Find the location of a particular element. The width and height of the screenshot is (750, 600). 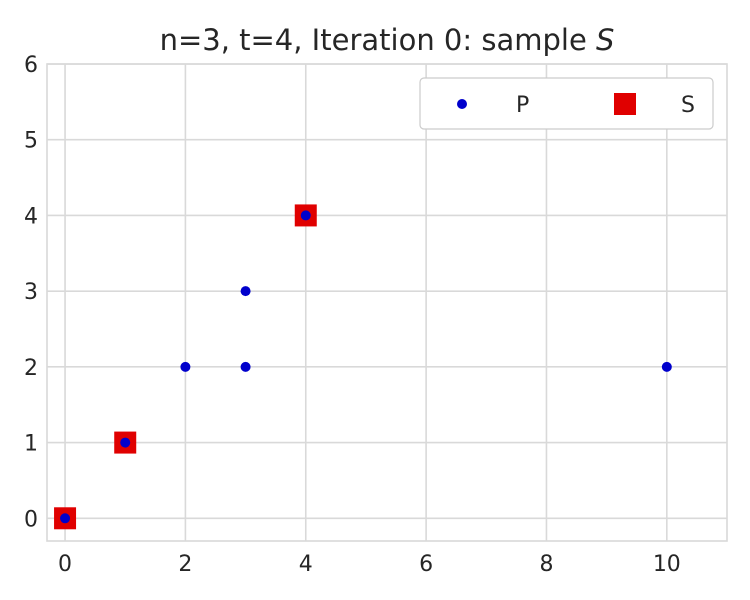

legend-box is located at coordinates (566, 103).